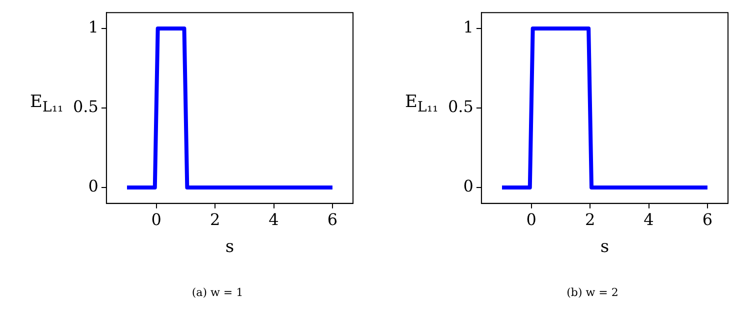 The width and height of the screenshot is (751, 310). I want to click on text: (a) w = 1, so click(217, 292).